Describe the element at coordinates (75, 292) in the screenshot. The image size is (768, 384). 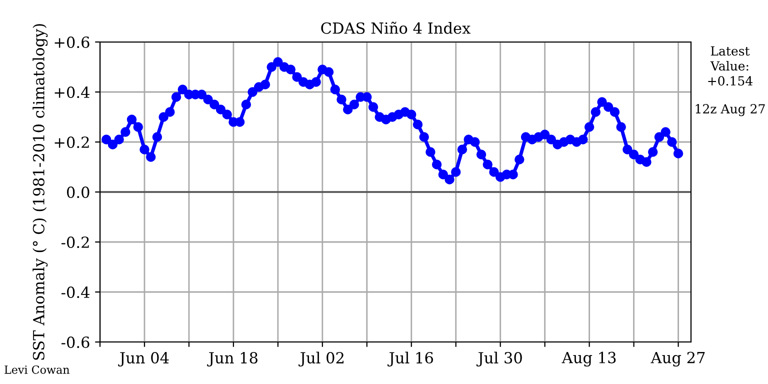
I see `y-tick-label: -0.4` at that location.